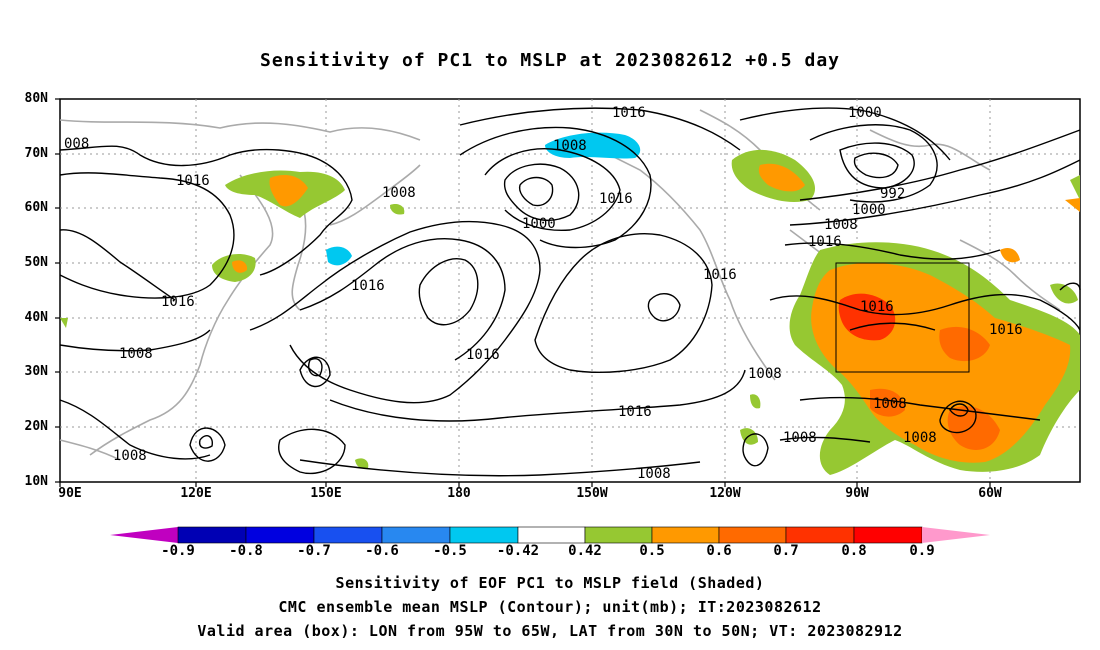 The height and width of the screenshot is (650, 1100). Describe the element at coordinates (178, 551) in the screenshot. I see `colorbar-label: -0.9` at that location.